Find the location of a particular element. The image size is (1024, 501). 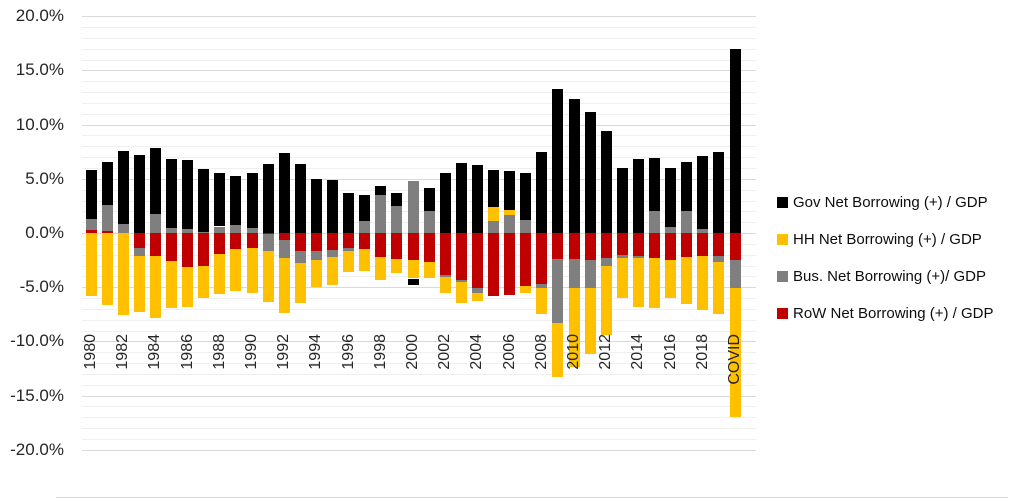

bar-segment-row-2011 is located at coordinates (590, 246).